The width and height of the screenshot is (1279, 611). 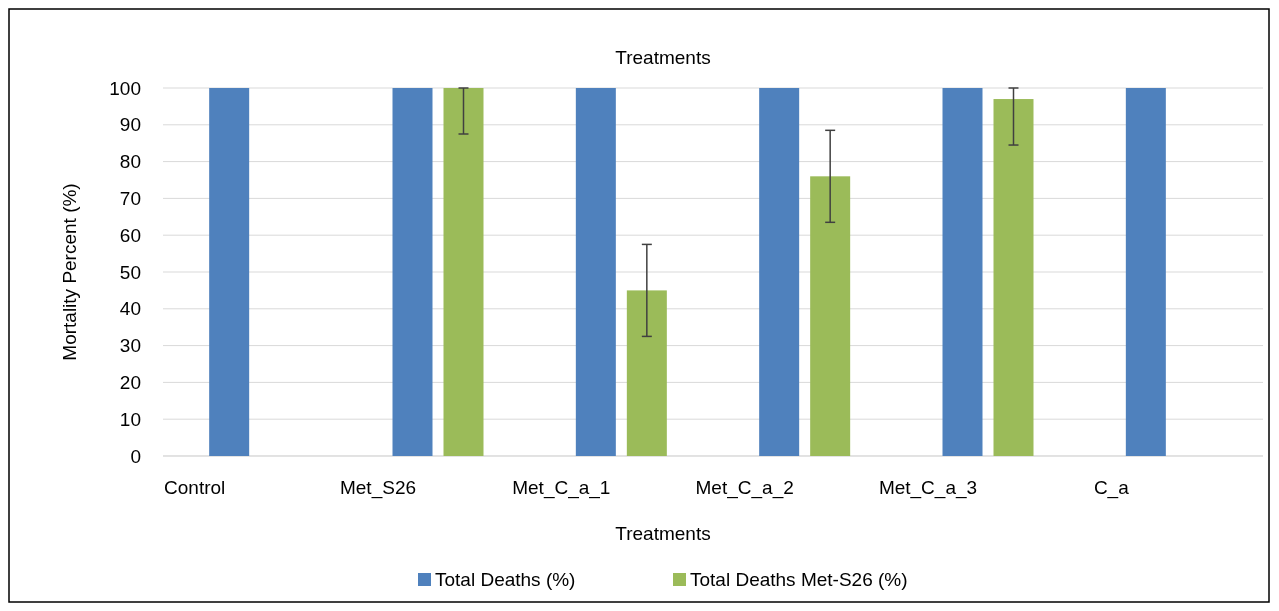 What do you see at coordinates (505, 579) in the screenshot?
I see `legend-label: Total Deaths (%)` at bounding box center [505, 579].